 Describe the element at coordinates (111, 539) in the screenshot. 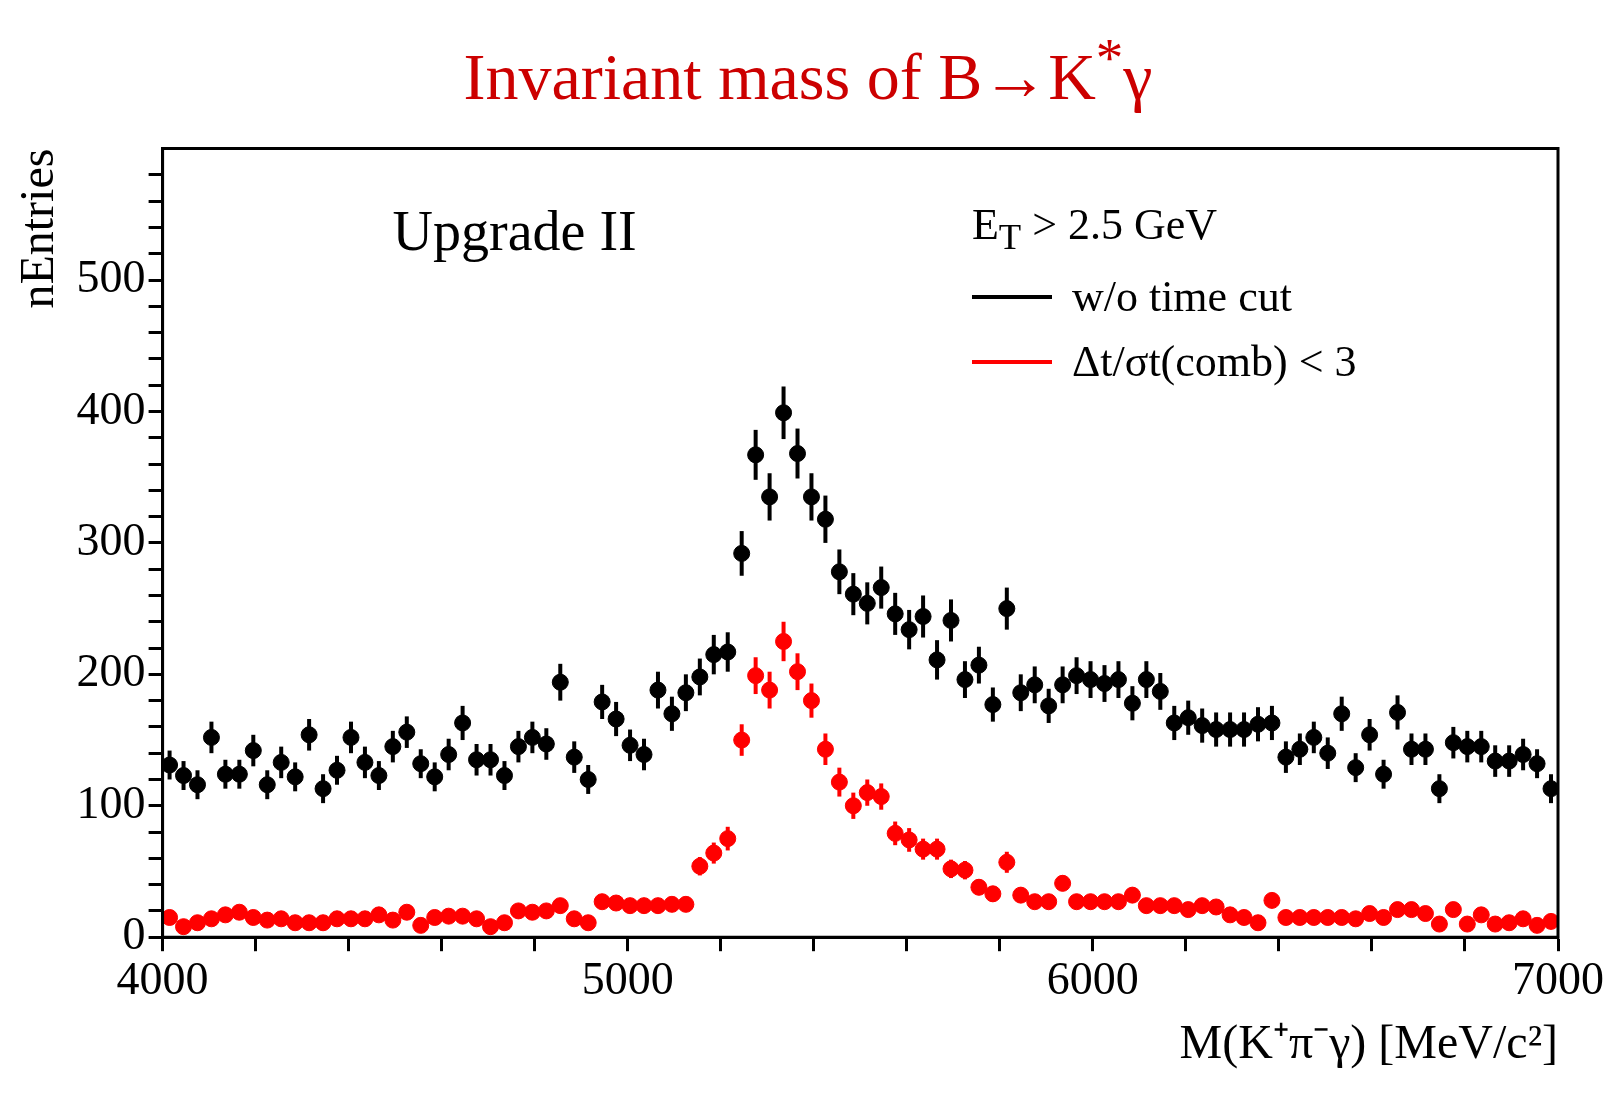

I see `y-tick-label: 300` at that location.